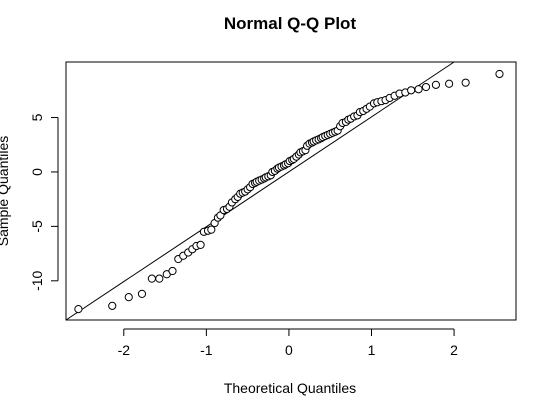  What do you see at coordinates (37, 226) in the screenshot?
I see `y-tick-label: -5` at bounding box center [37, 226].